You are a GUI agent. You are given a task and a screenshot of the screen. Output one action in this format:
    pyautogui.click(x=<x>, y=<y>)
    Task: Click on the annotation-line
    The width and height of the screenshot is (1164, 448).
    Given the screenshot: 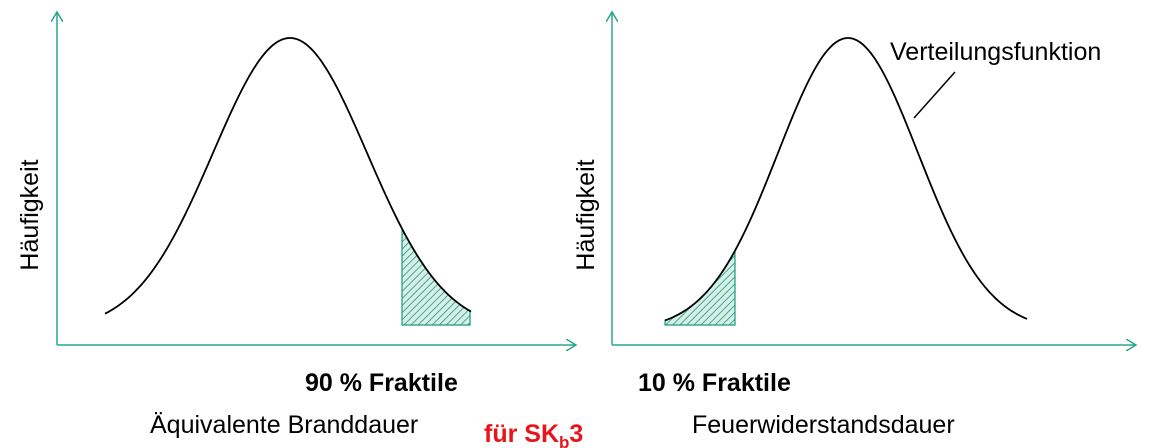 What is the action you would take?
    pyautogui.click(x=934, y=95)
    